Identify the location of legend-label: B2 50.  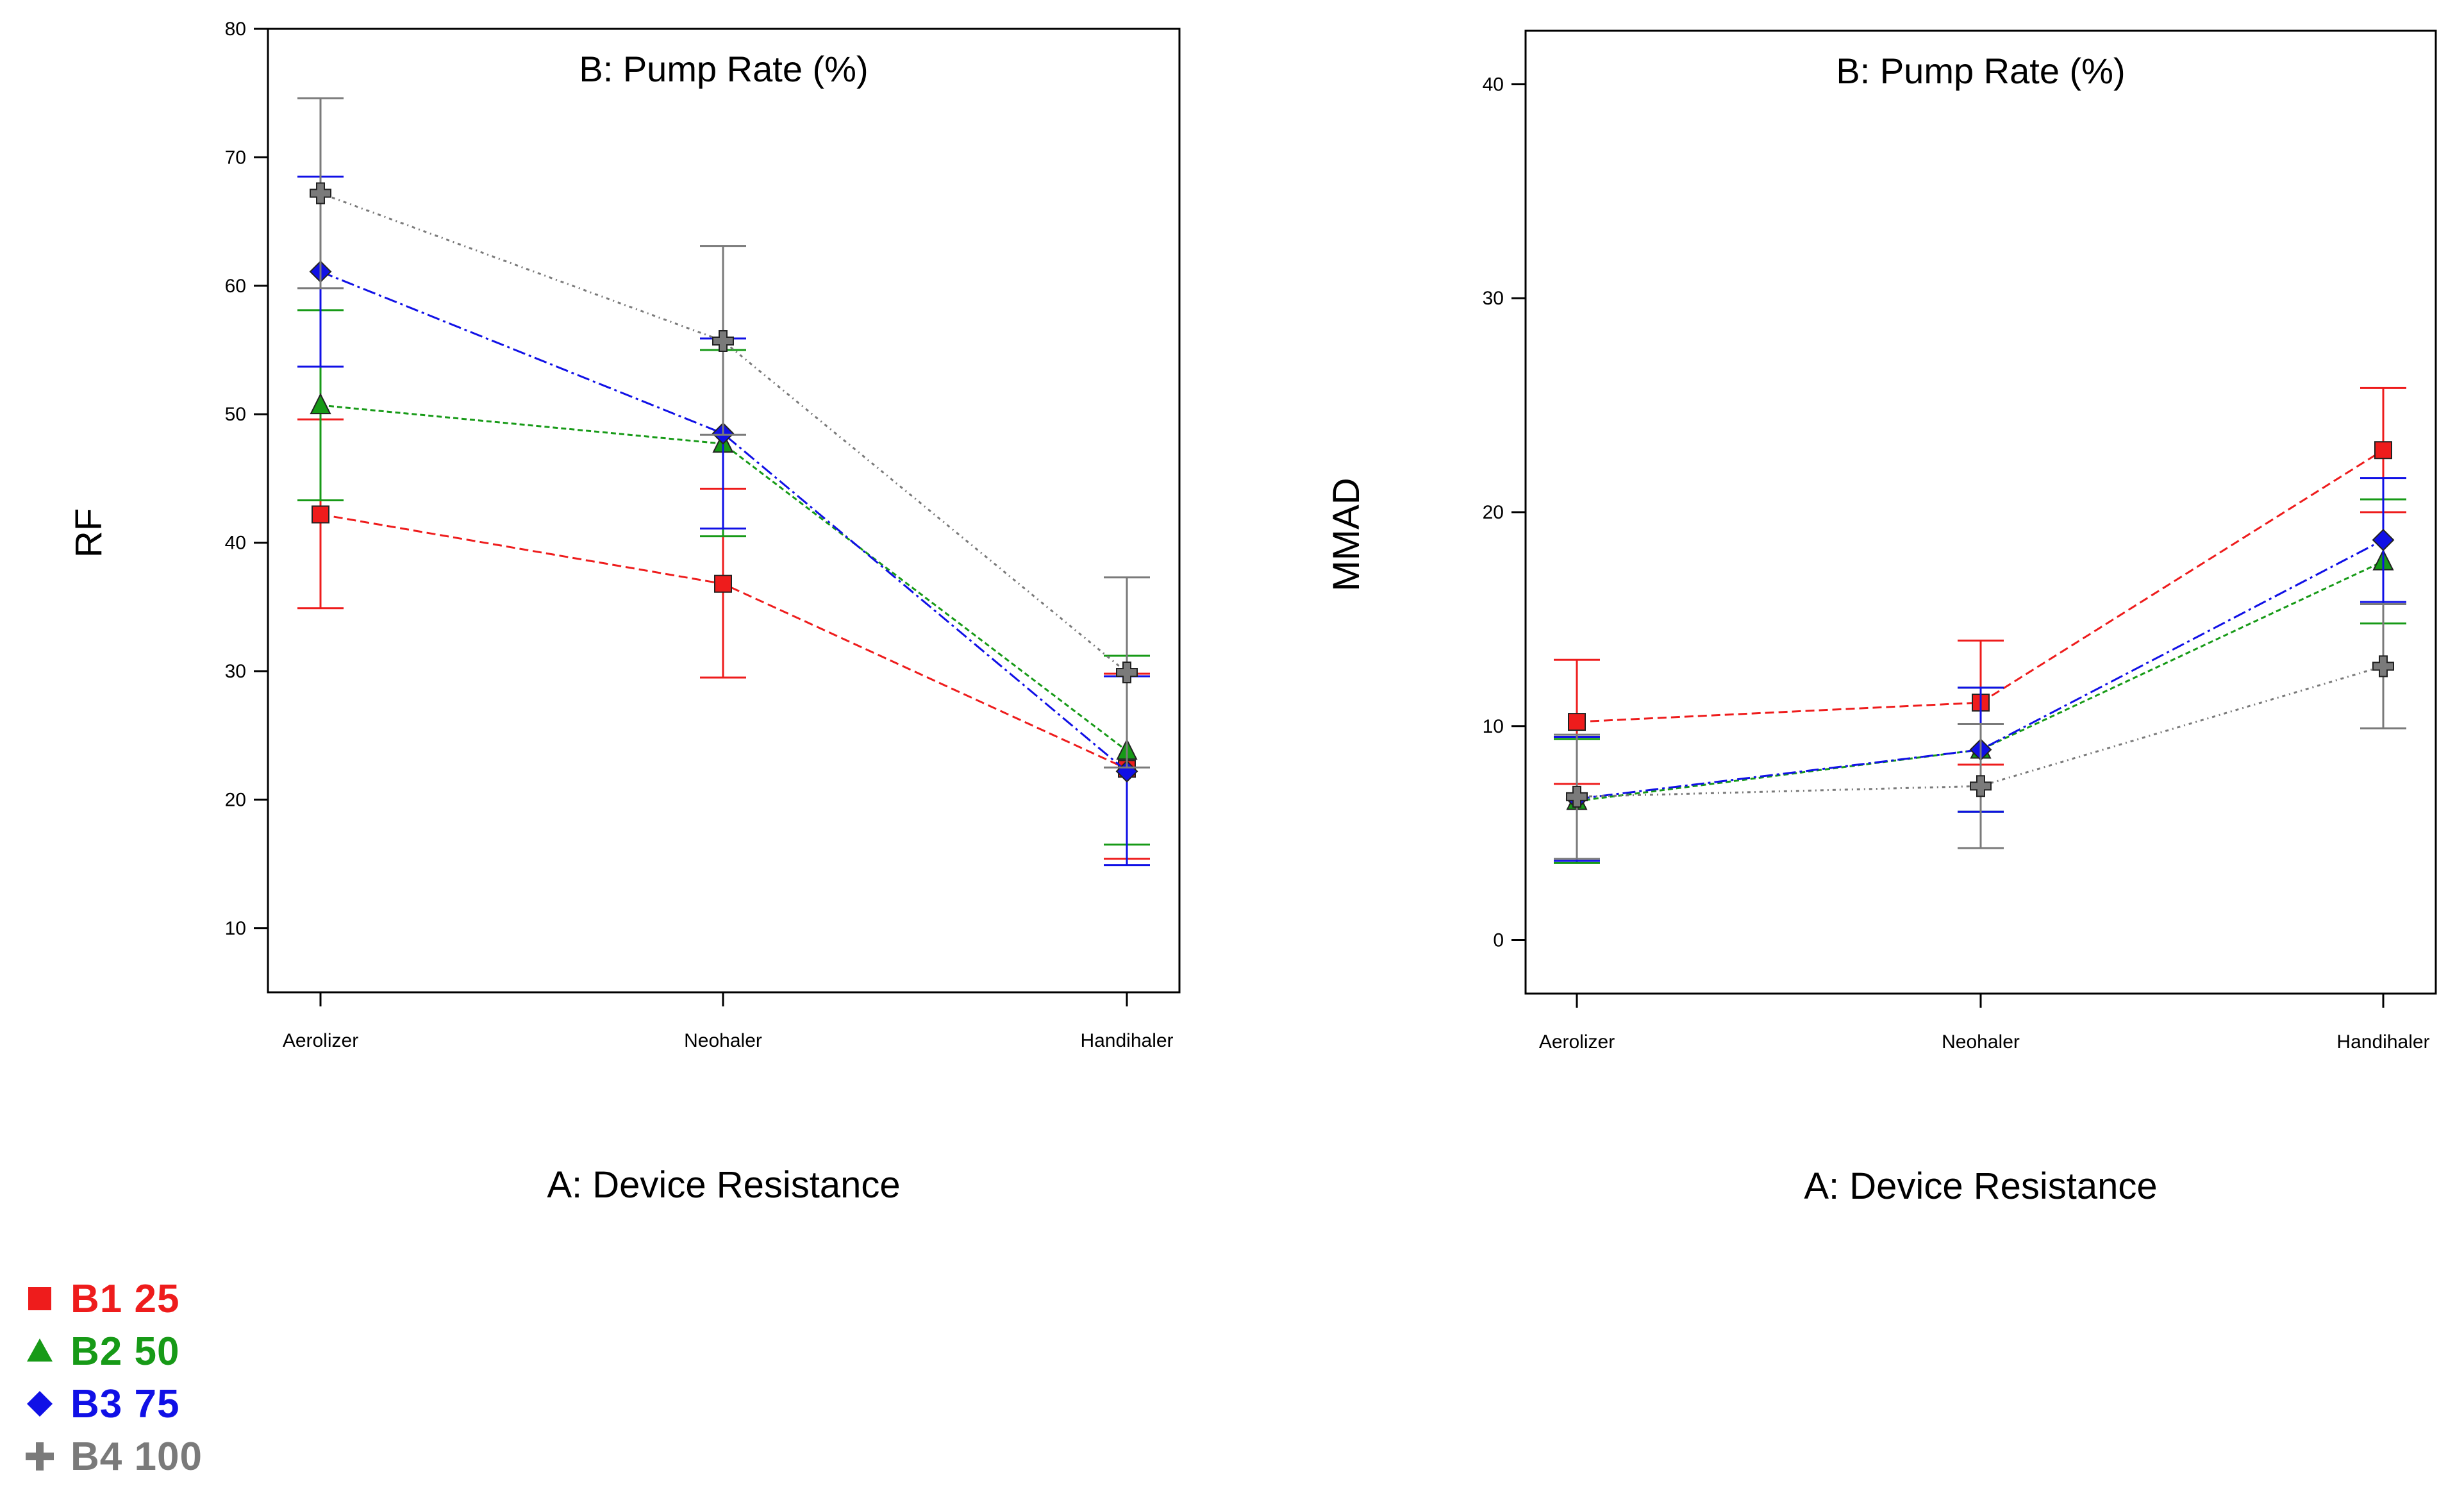
(125, 1352).